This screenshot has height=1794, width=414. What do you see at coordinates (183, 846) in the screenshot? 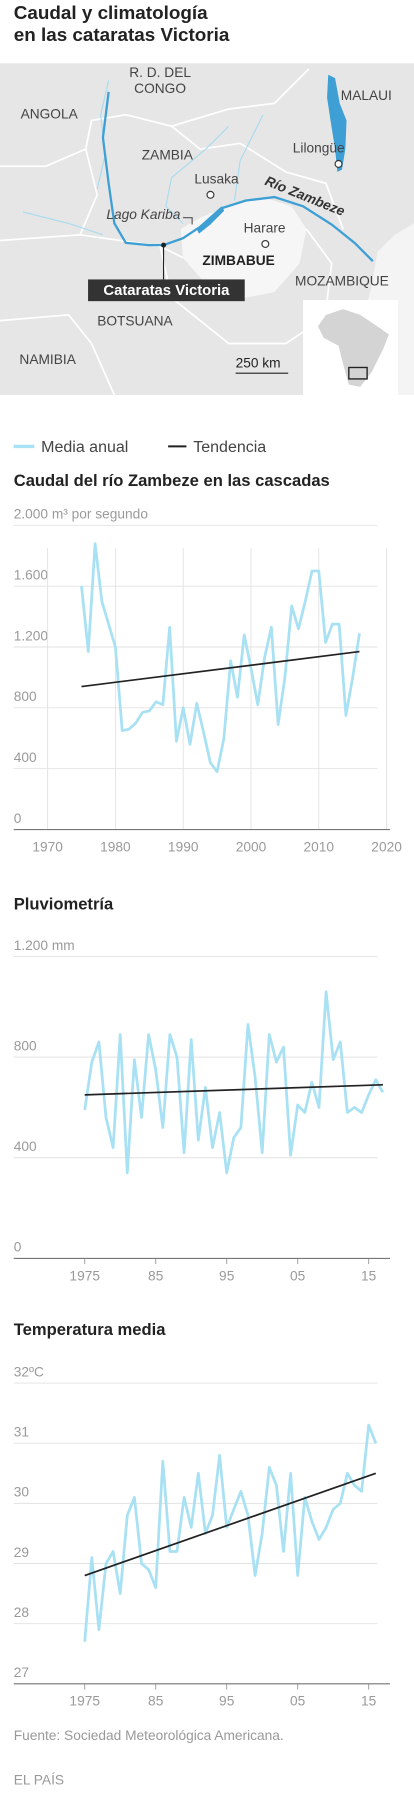
I see `x-tick-label: 1990` at bounding box center [183, 846].